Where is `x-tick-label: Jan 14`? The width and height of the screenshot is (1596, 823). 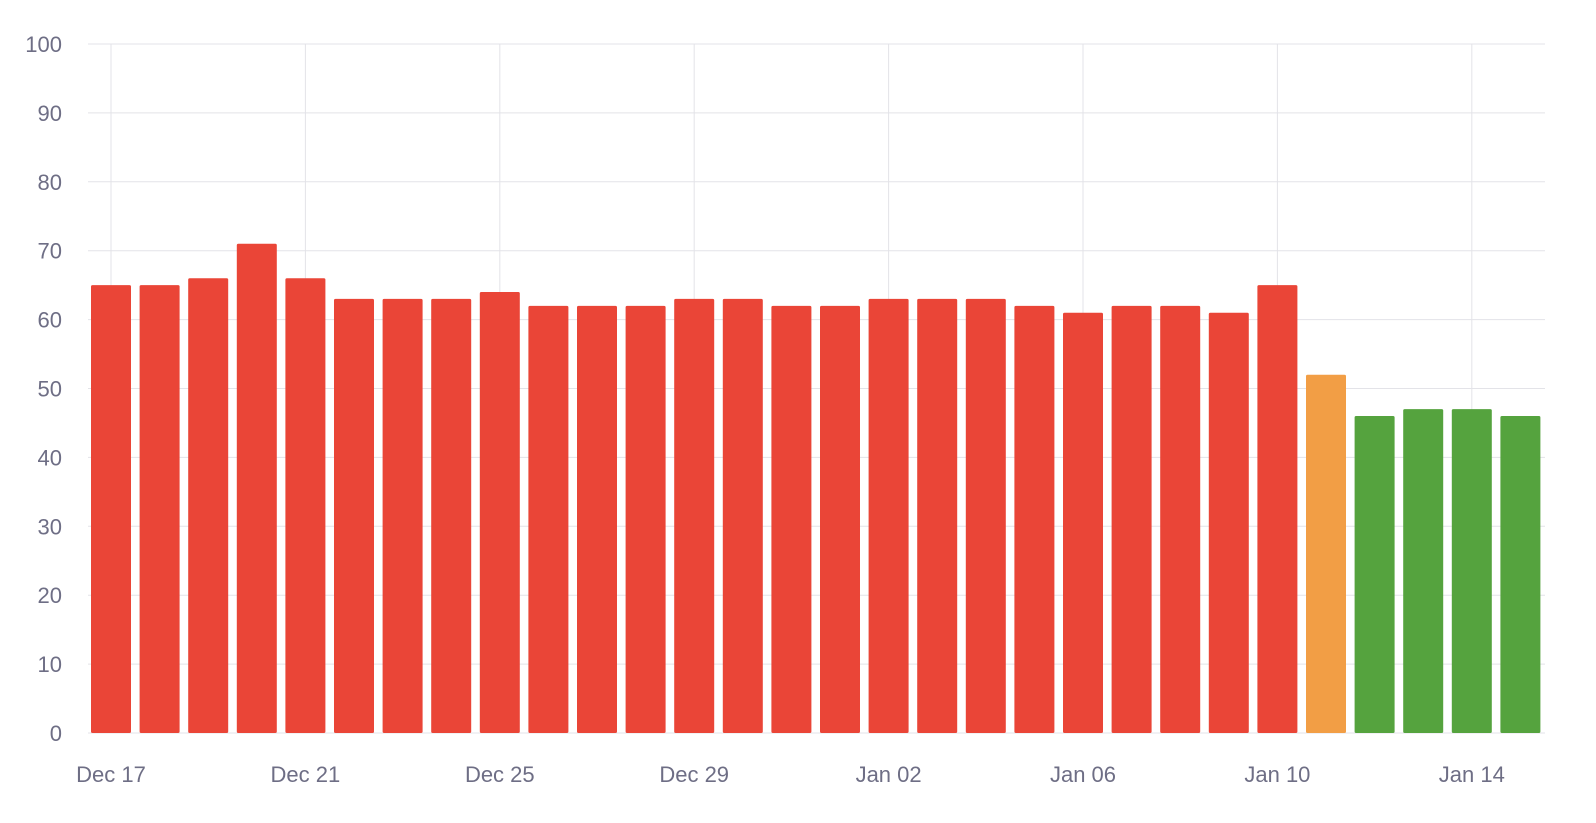
x-tick-label: Jan 14 is located at coordinates (1472, 774).